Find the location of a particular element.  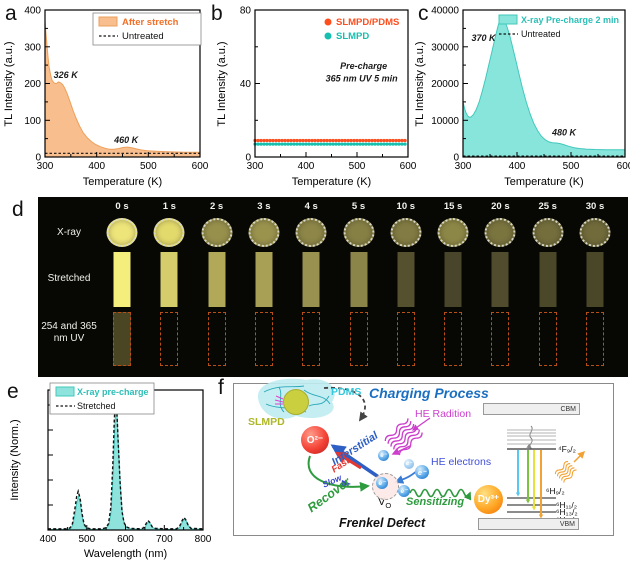

stretch-release-arrow is located at coordinates (345, 404).